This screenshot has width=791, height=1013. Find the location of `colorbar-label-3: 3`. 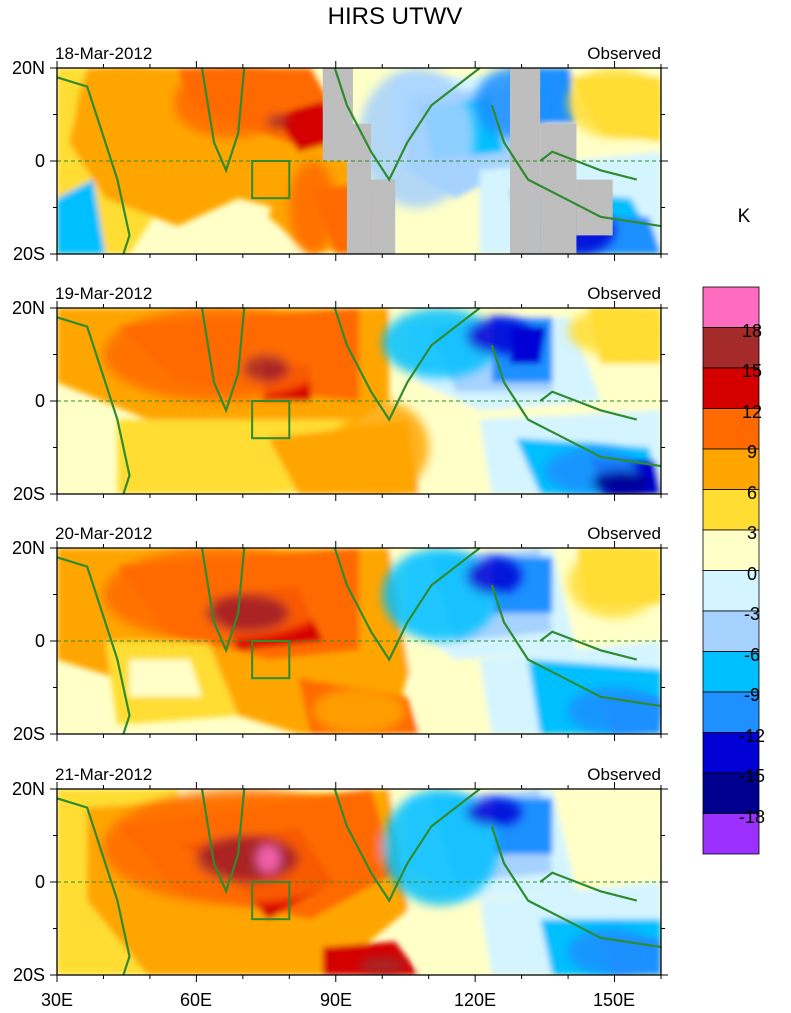

colorbar-label-3: 3 is located at coordinates (752, 533).